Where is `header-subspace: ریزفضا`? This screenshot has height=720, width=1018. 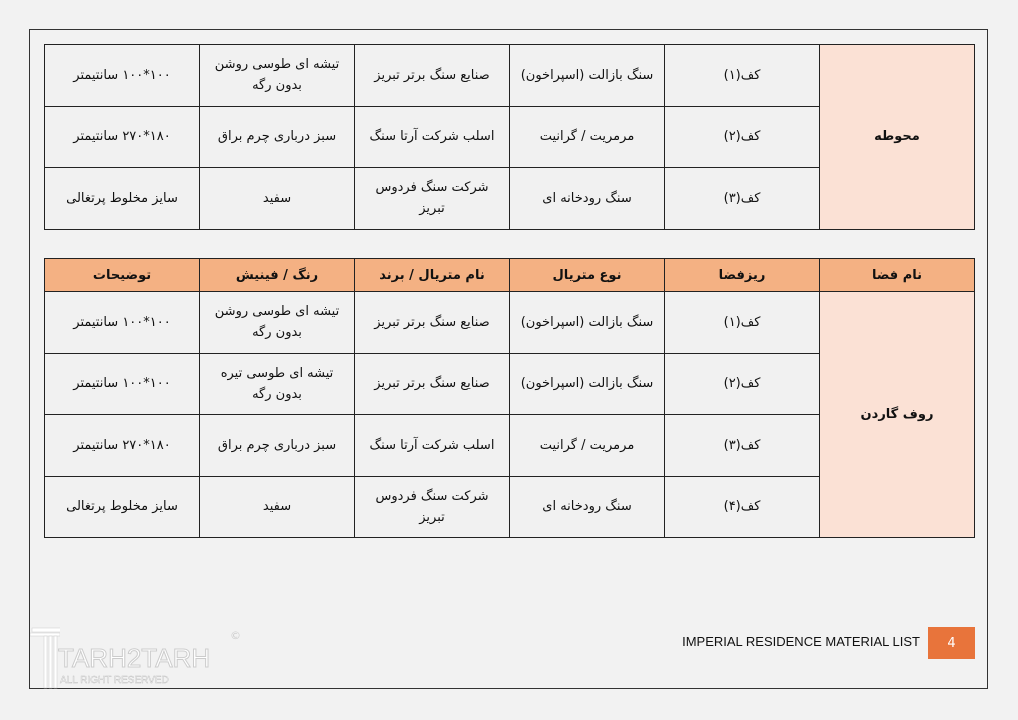 header-subspace: ریزفضا is located at coordinates (742, 275).